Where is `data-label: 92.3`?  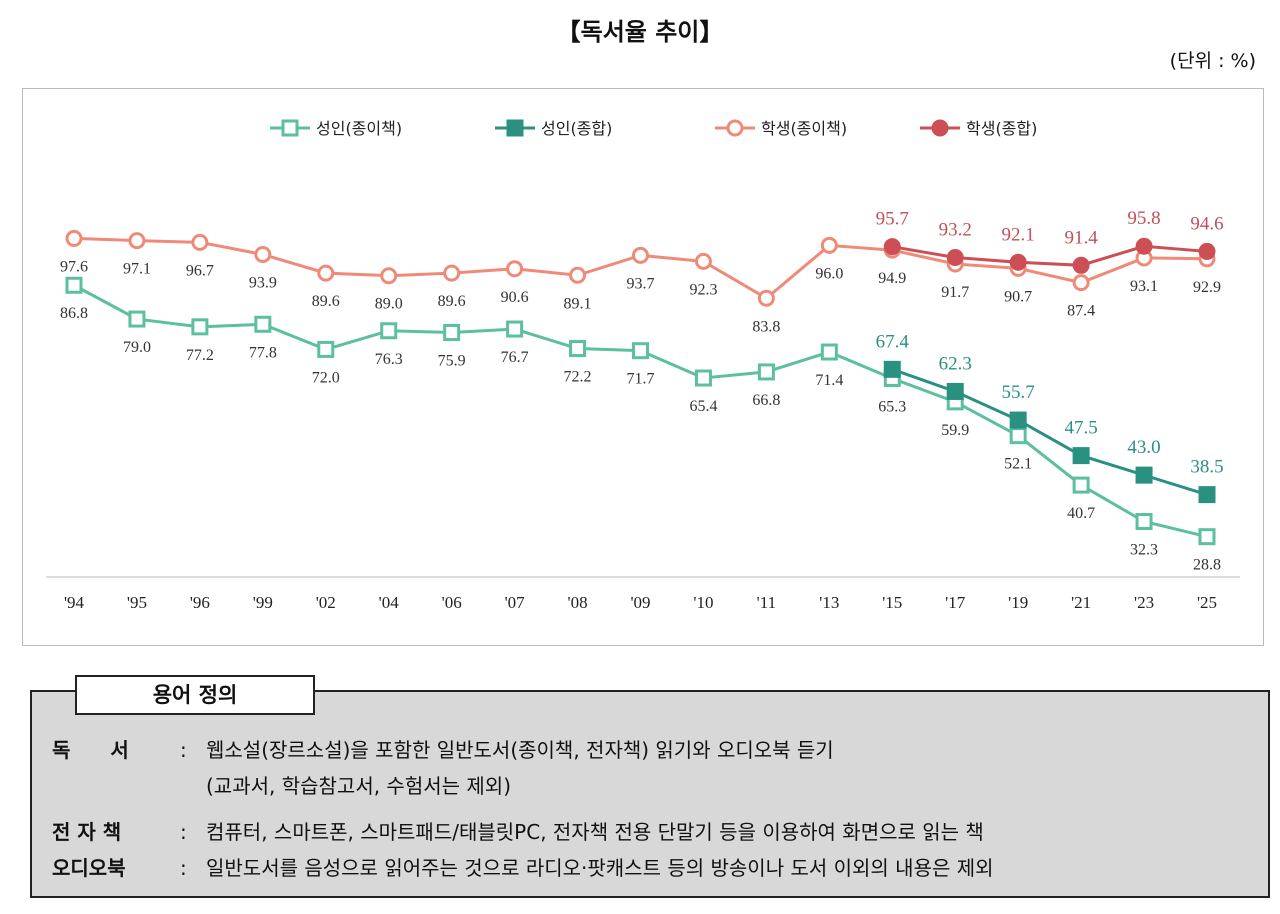
data-label: 92.3 is located at coordinates (703, 289).